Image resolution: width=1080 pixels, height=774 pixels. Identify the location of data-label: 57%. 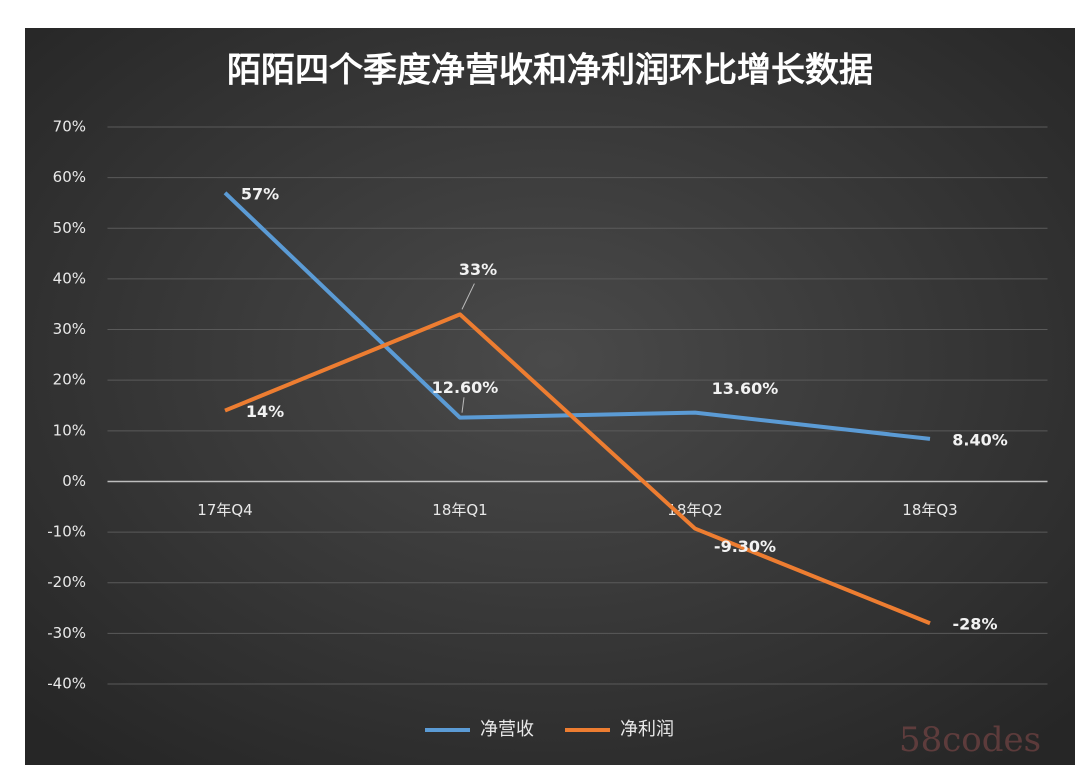
(260, 193).